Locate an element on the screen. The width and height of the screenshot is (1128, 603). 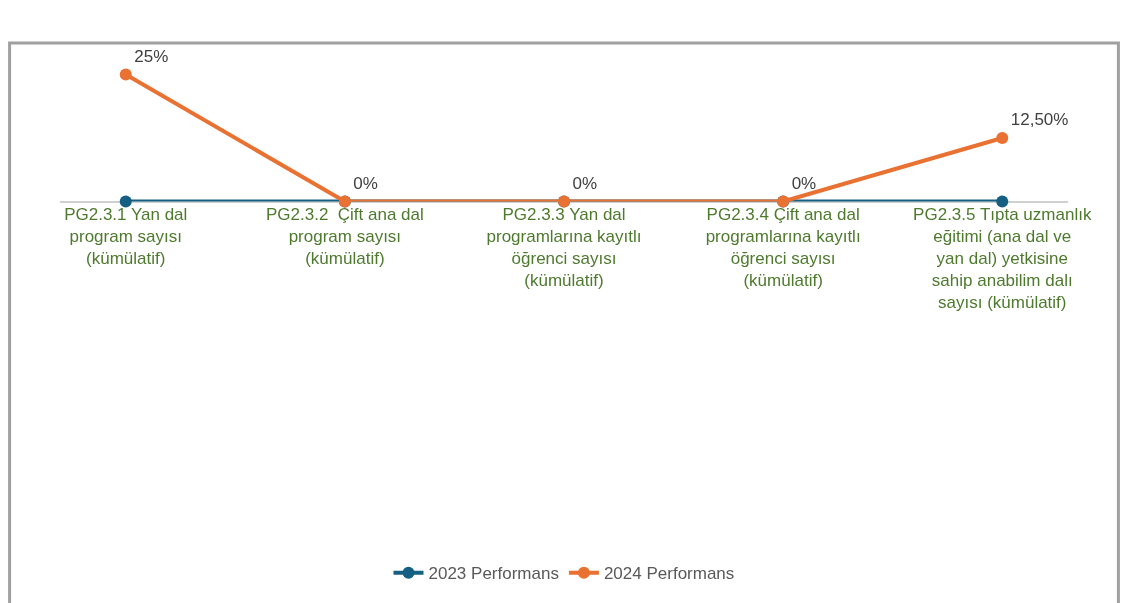
x-tick-label: PG2.3.2 Çift ana dal program sayısı (kümülatif) is located at coordinates (344, 236).